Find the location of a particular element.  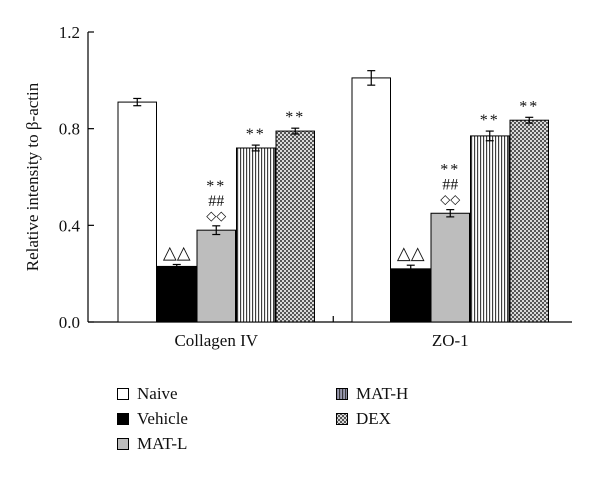

legend-label-mat-h: MAT-H is located at coordinates (382, 393).